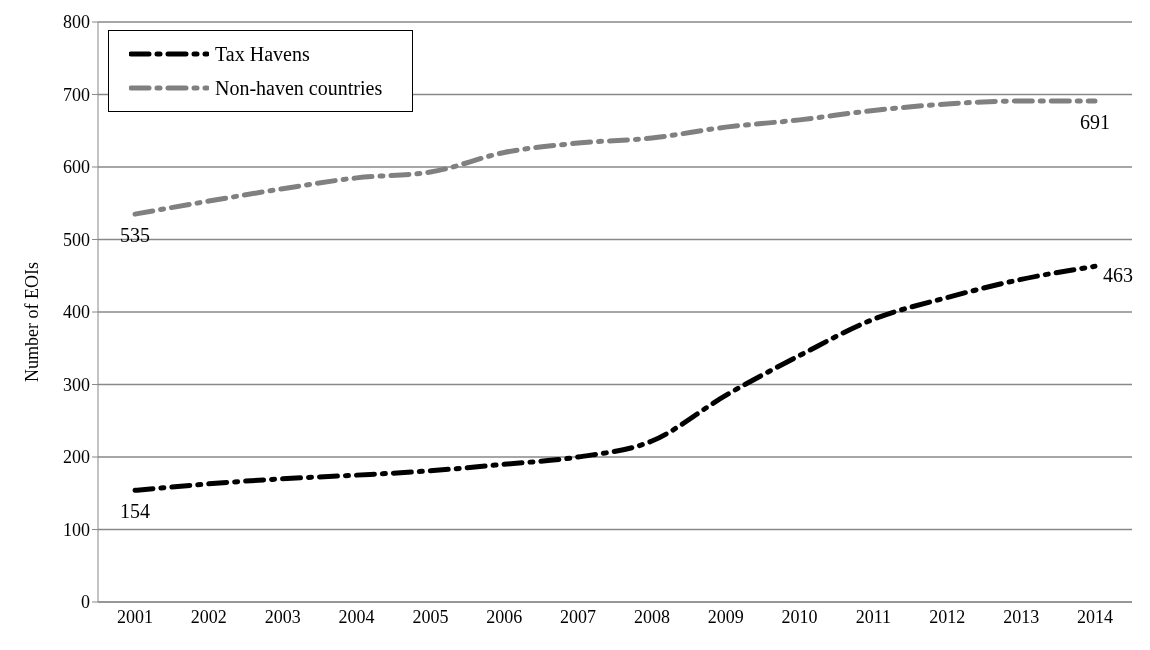 Image resolution: width=1150 pixels, height=650 pixels. I want to click on y-axis-title: Number of EOIs, so click(32, 322).